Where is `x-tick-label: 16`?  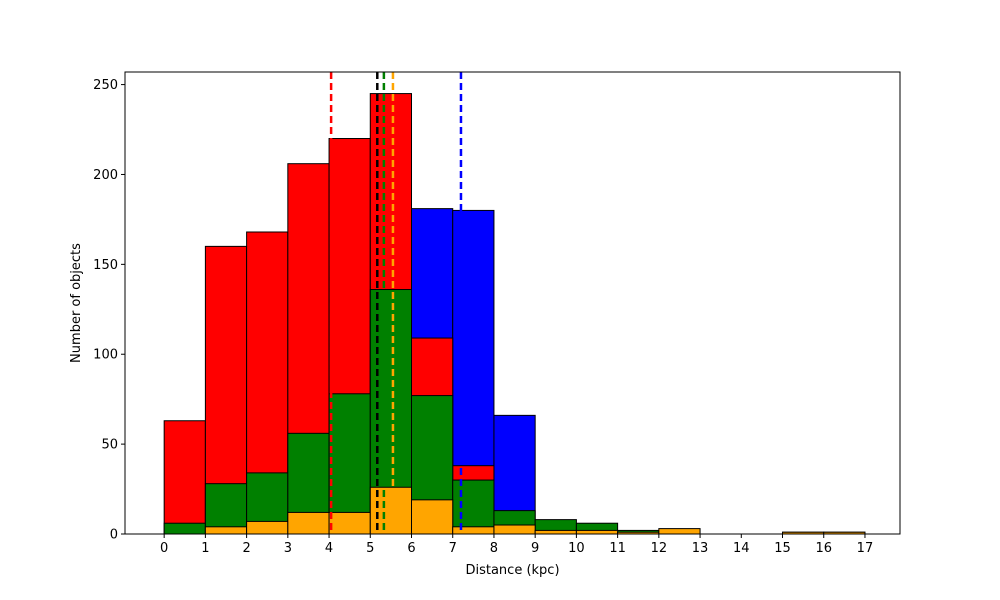 x-tick-label: 16 is located at coordinates (823, 548).